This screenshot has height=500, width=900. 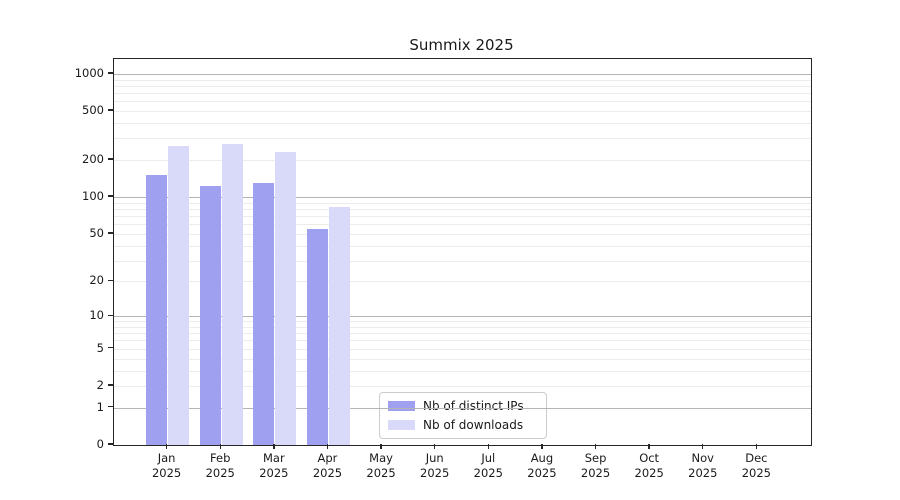 What do you see at coordinates (756, 465) in the screenshot?
I see `x-tick-label-dec: Dec 2025` at bounding box center [756, 465].